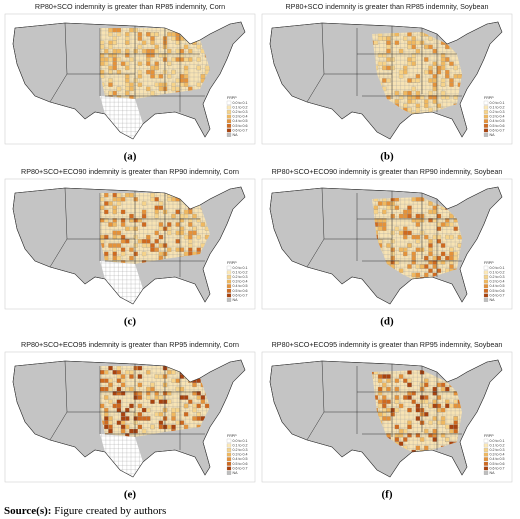 Image resolution: width=520 pixels, height=519 pixels. What do you see at coordinates (155, 63) in the screenshot?
I see `county-shading` at bounding box center [155, 63].